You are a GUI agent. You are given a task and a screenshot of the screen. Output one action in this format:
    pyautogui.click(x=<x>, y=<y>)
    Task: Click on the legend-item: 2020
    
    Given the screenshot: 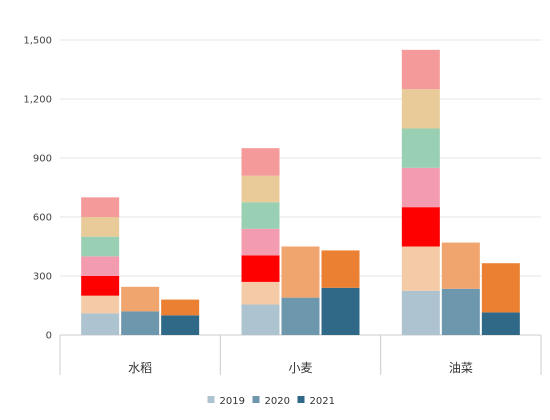 What is the action you would take?
    pyautogui.click(x=271, y=401)
    